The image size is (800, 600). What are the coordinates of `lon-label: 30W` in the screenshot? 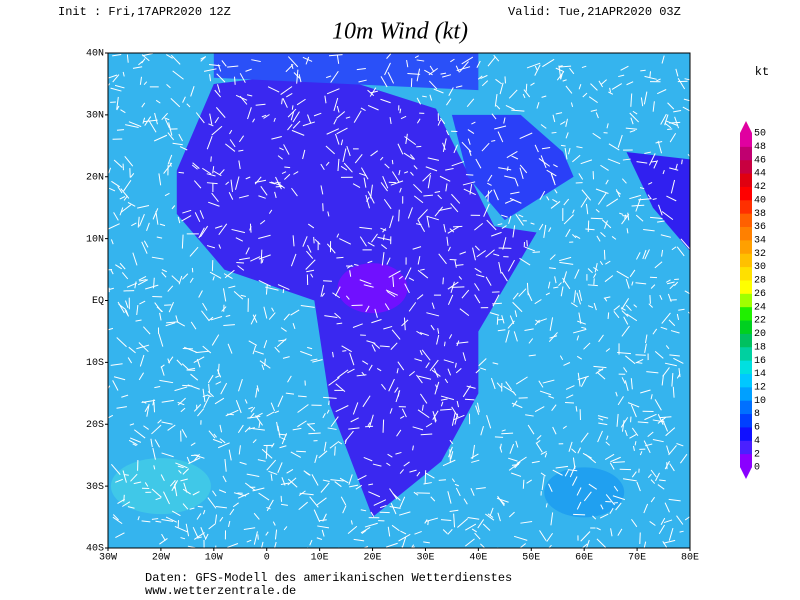 It's located at (108, 558).